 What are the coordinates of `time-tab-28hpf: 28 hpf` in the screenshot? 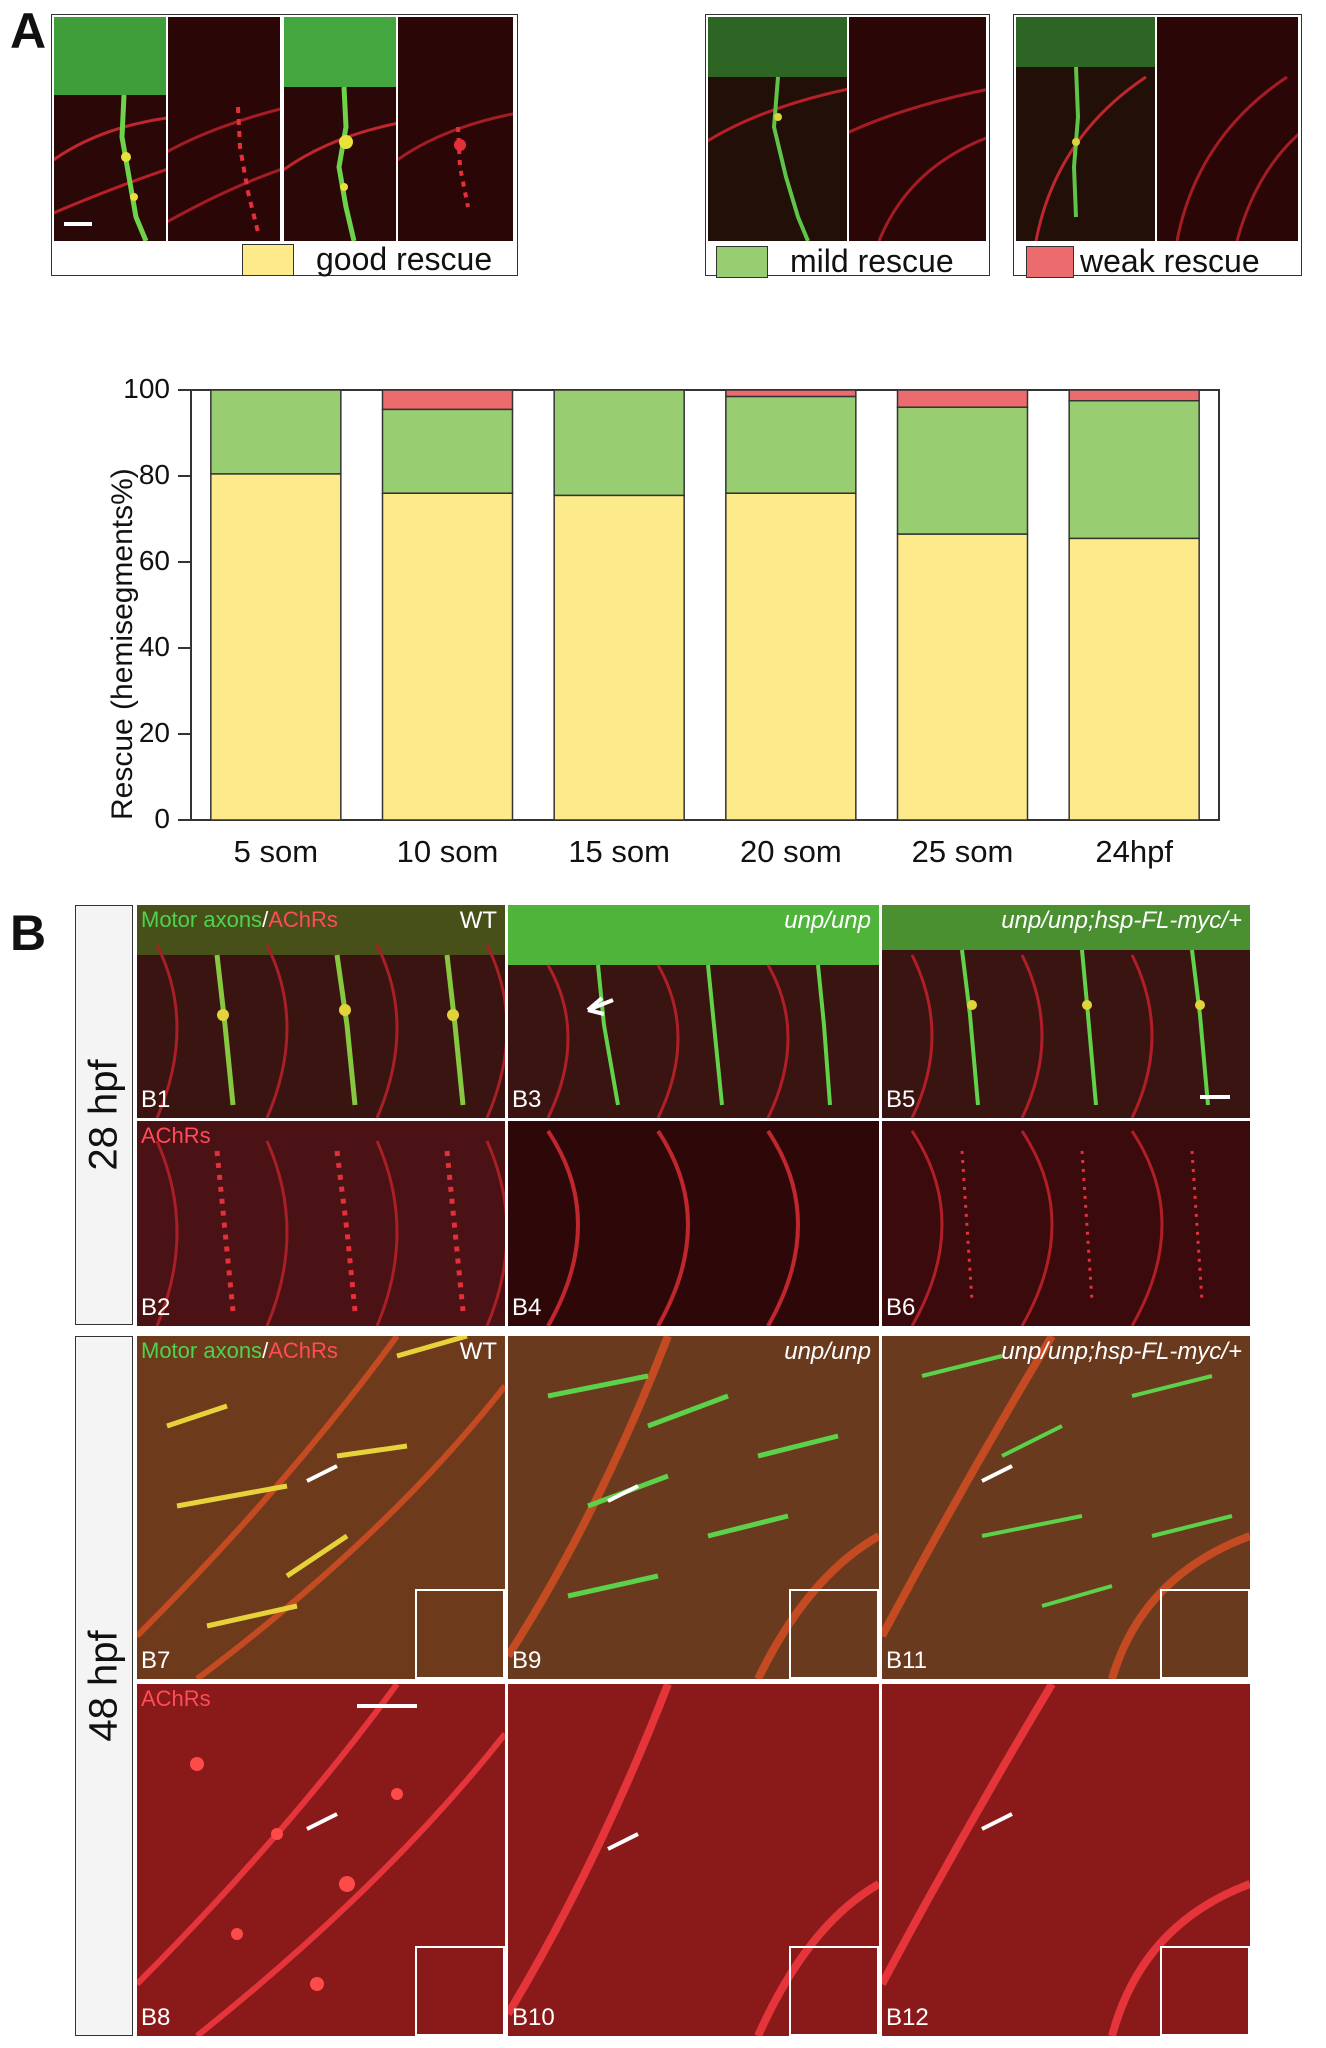 It's located at (104, 1115).